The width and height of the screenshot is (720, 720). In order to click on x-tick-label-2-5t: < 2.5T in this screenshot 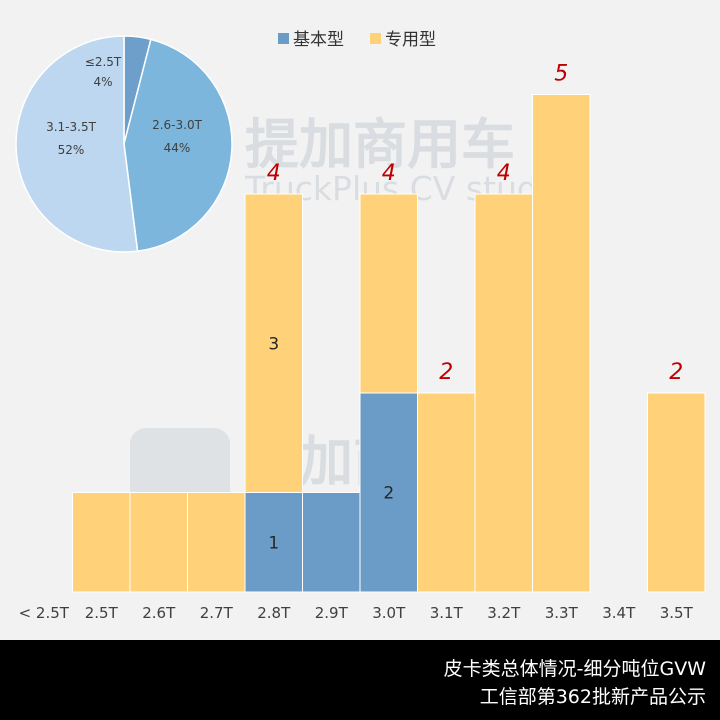, I will do `click(44, 613)`.